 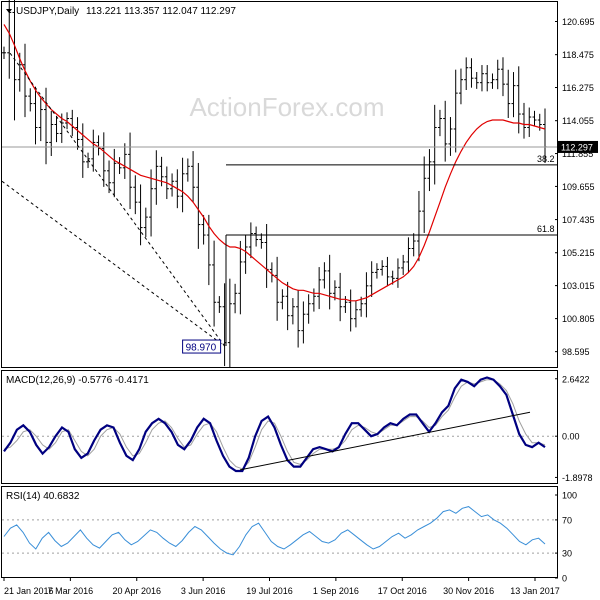 I want to click on fib-62-label: 61.8, so click(x=546, y=229).